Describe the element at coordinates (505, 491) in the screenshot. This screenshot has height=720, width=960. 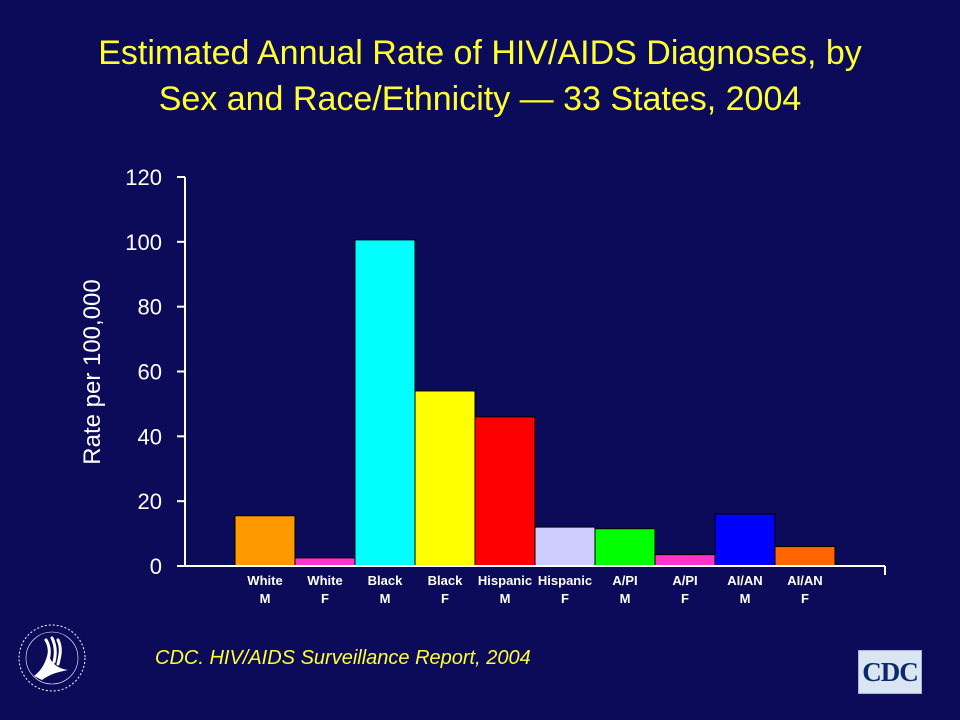
I see `bar-hispanic-m` at that location.